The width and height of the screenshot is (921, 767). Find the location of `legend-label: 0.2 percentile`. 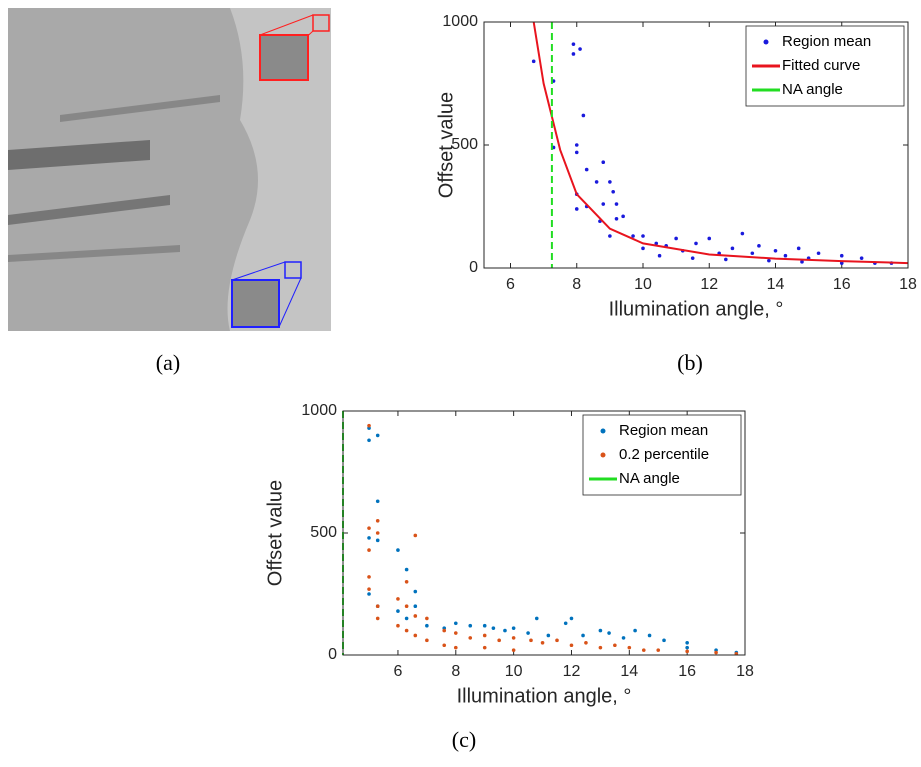

legend-label: 0.2 percentile is located at coordinates (664, 454).